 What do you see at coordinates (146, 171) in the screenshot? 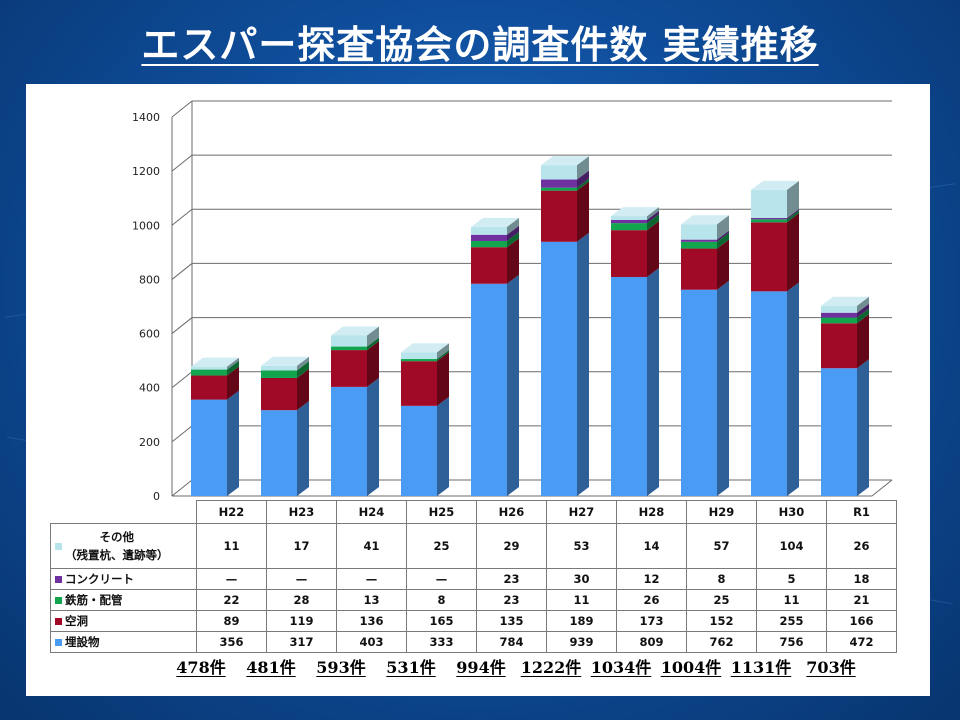
I see `y-tick-label: 1200` at bounding box center [146, 171].